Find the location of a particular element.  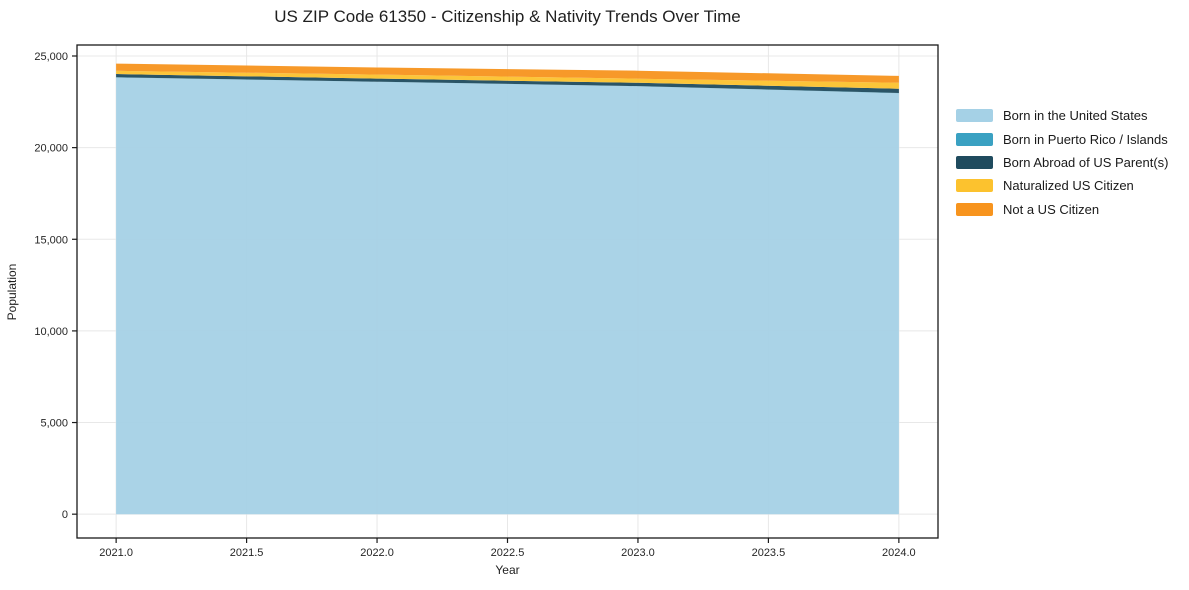

legend-item-naturalized: Naturalized US Citizen is located at coordinates (1062, 185).